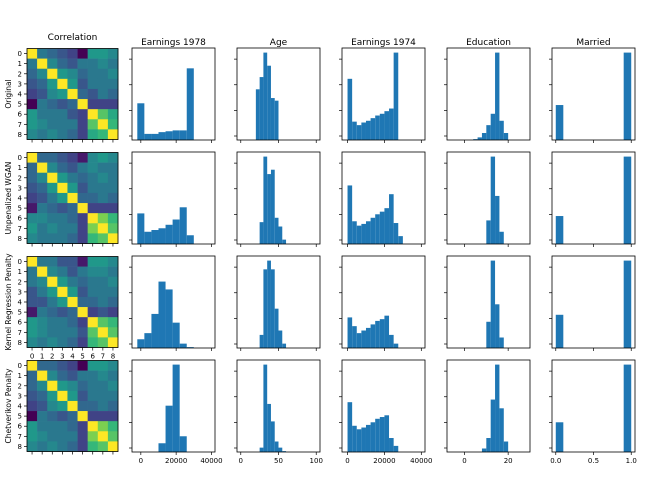 This screenshot has width=648, height=479. I want to click on heatmap-y-tick-label: 7, so click(20, 333).